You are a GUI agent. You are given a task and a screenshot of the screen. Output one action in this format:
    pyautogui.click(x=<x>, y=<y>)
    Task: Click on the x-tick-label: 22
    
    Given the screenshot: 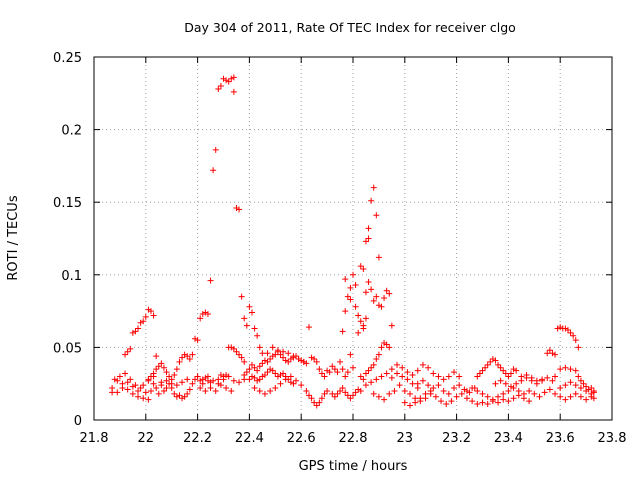 What is the action you would take?
    pyautogui.click(x=146, y=438)
    